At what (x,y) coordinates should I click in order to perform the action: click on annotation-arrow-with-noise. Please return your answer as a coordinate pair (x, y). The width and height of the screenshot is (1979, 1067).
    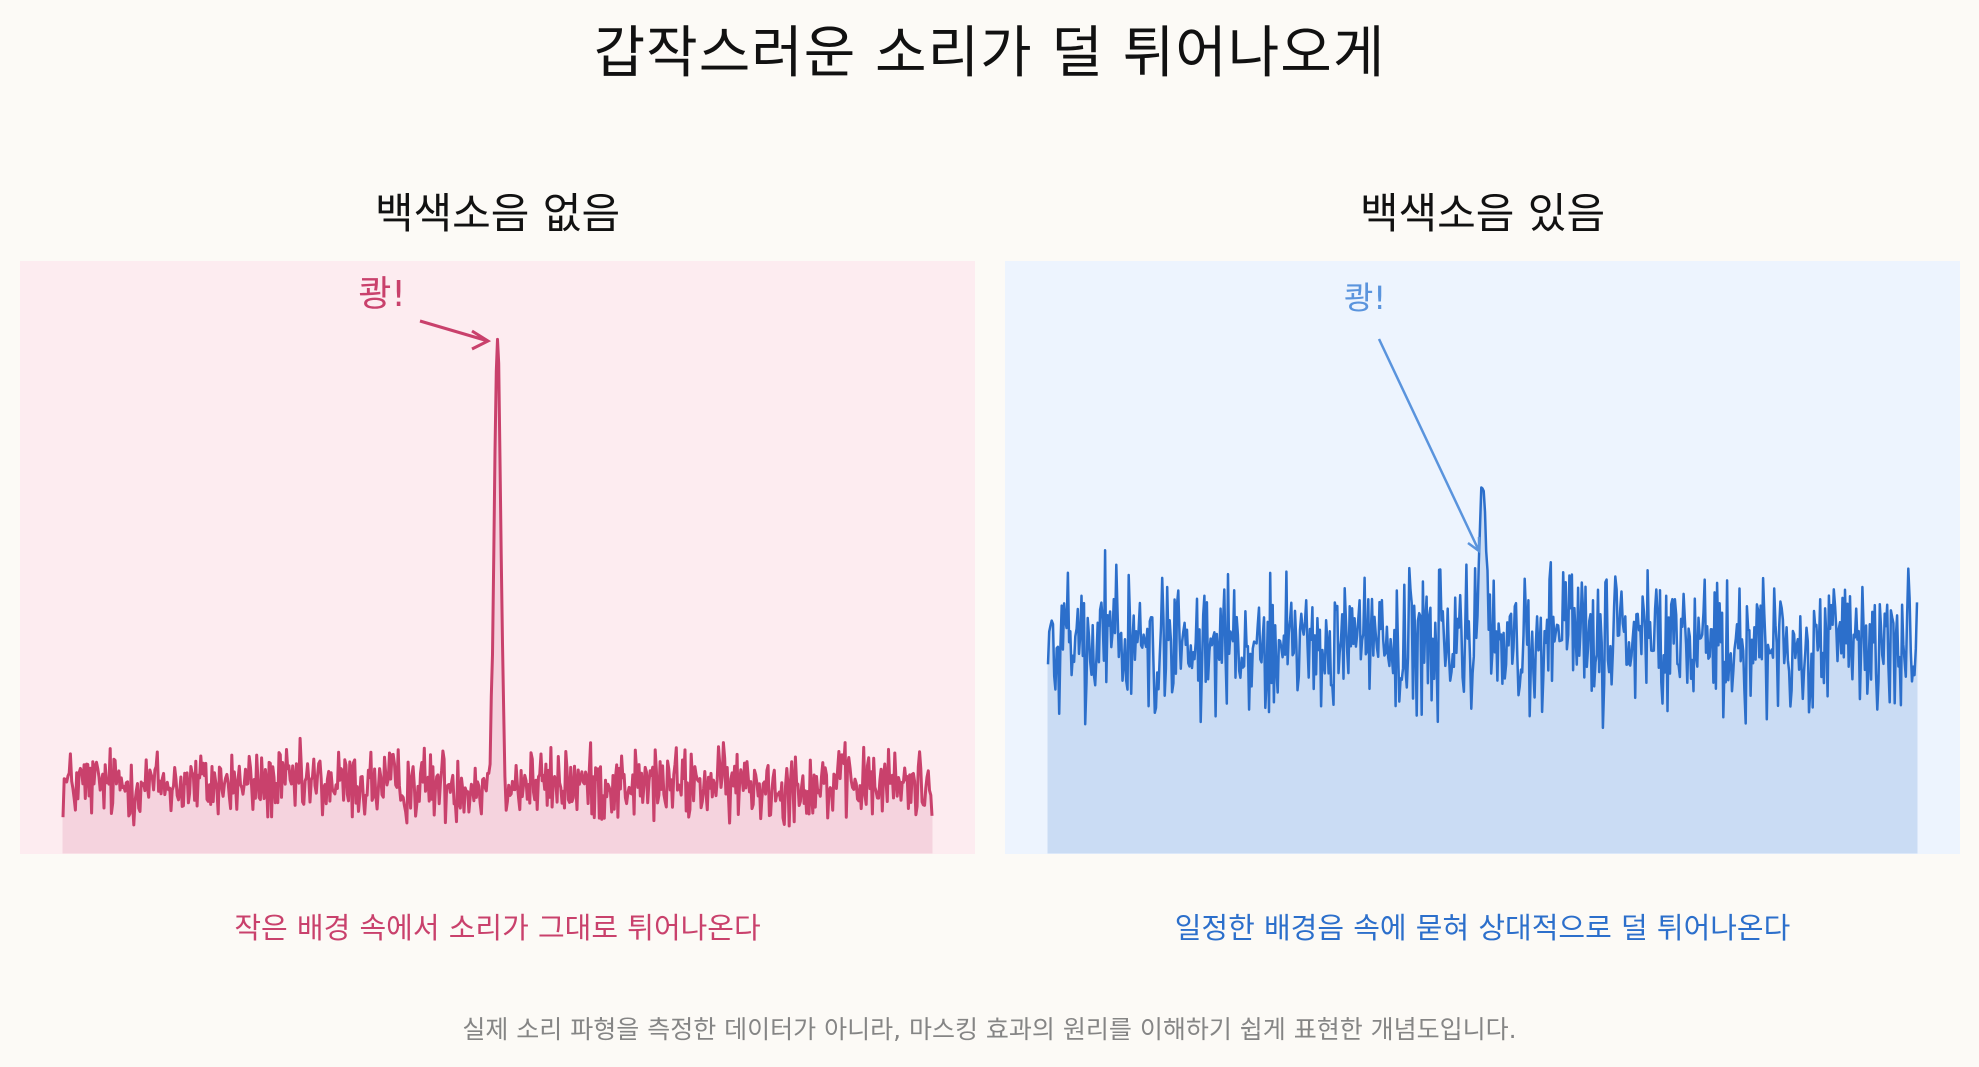
    Looking at the image, I should click on (1429, 446).